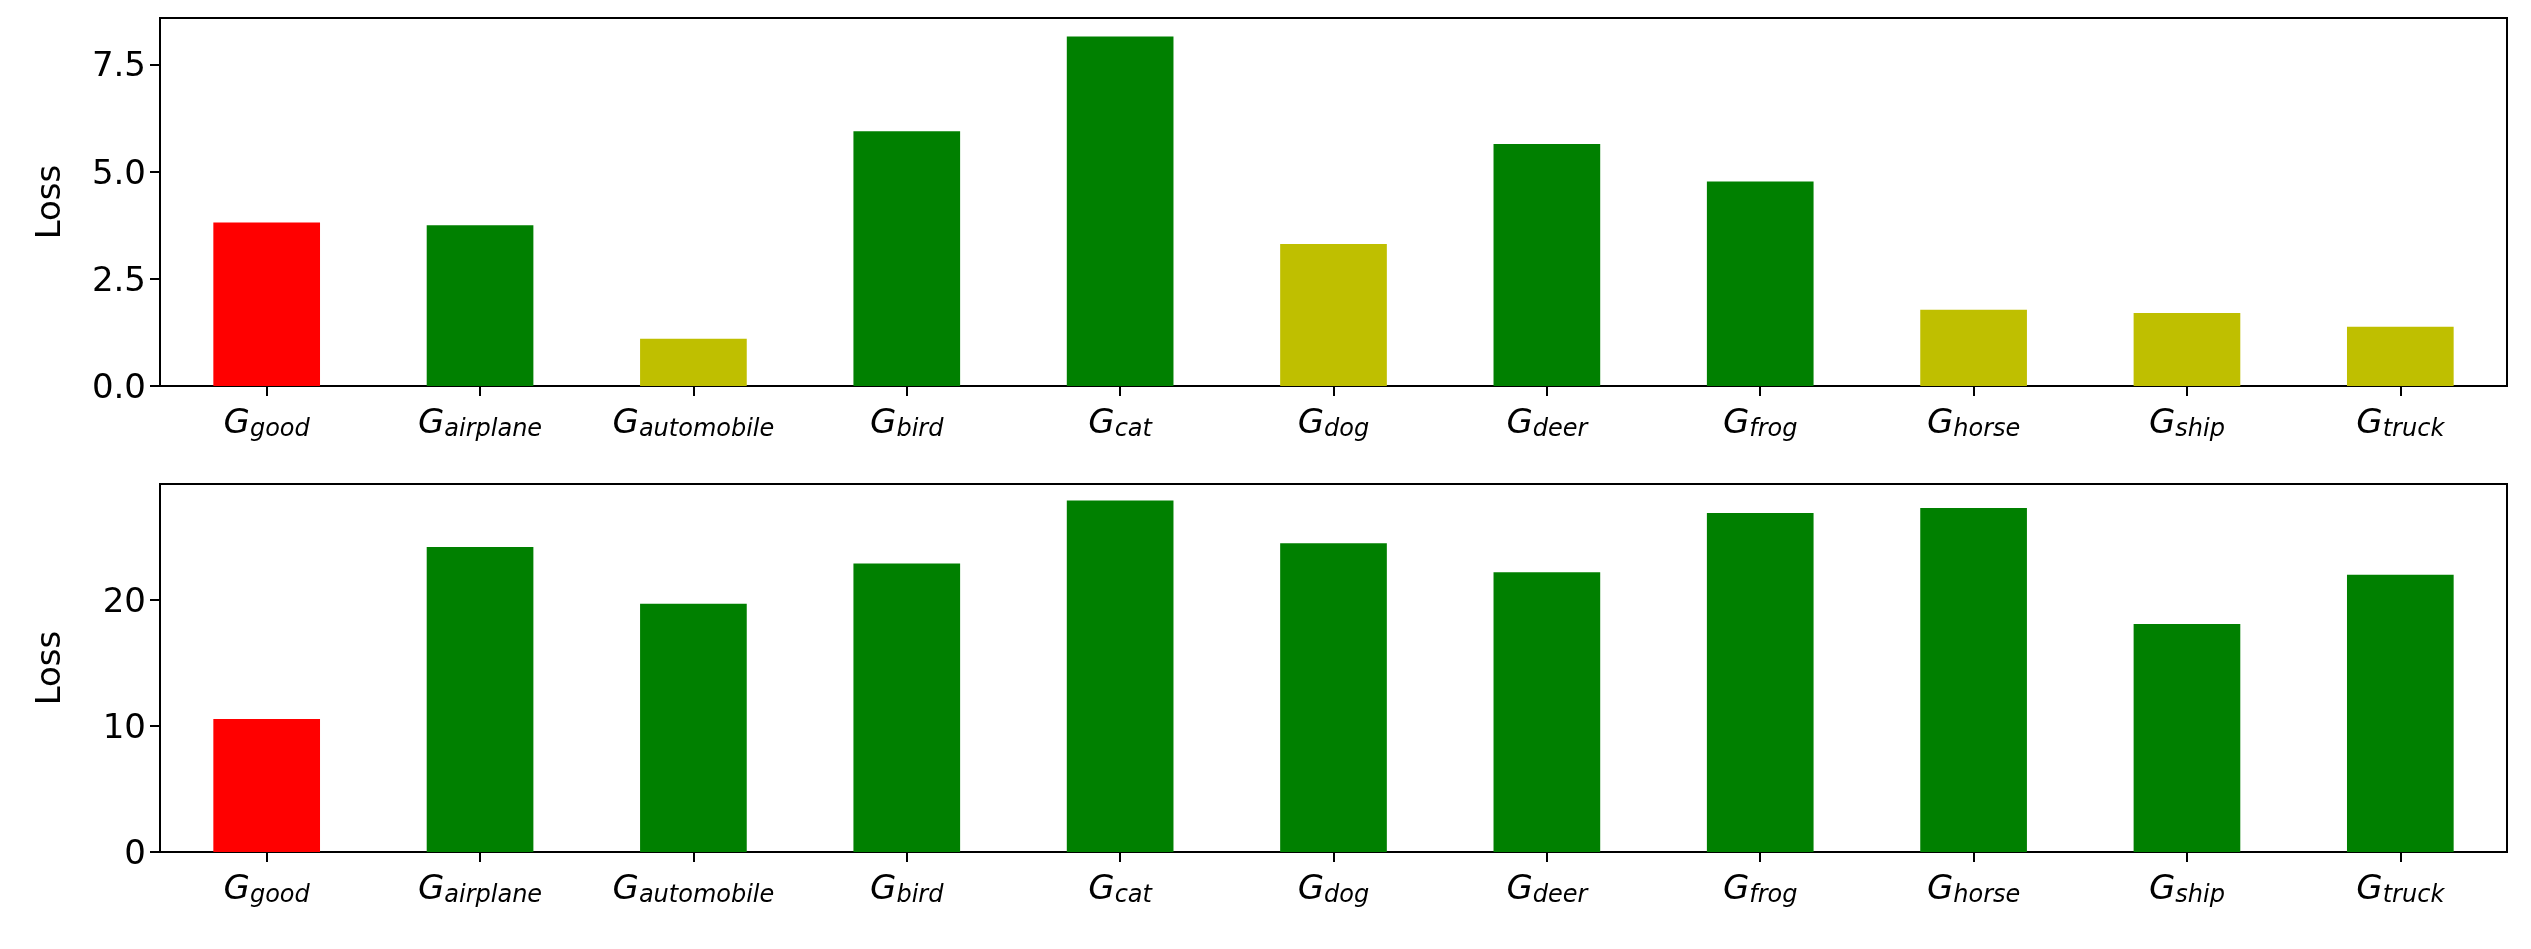 The width and height of the screenshot is (2531, 949). What do you see at coordinates (118, 278) in the screenshot?
I see `y-tick-label: 2.5` at bounding box center [118, 278].